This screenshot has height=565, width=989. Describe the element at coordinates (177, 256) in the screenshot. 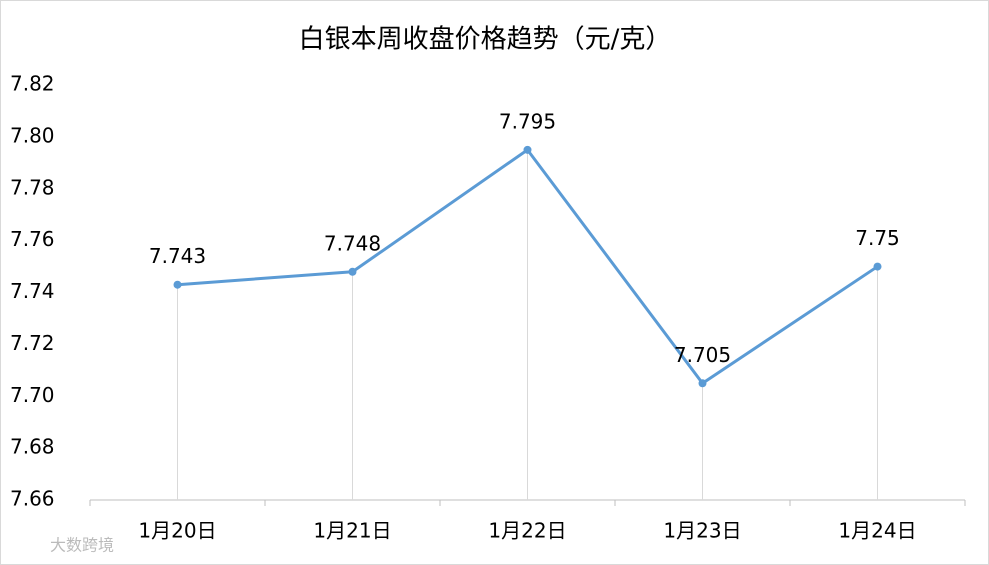

I see `data-label: 7.743` at that location.